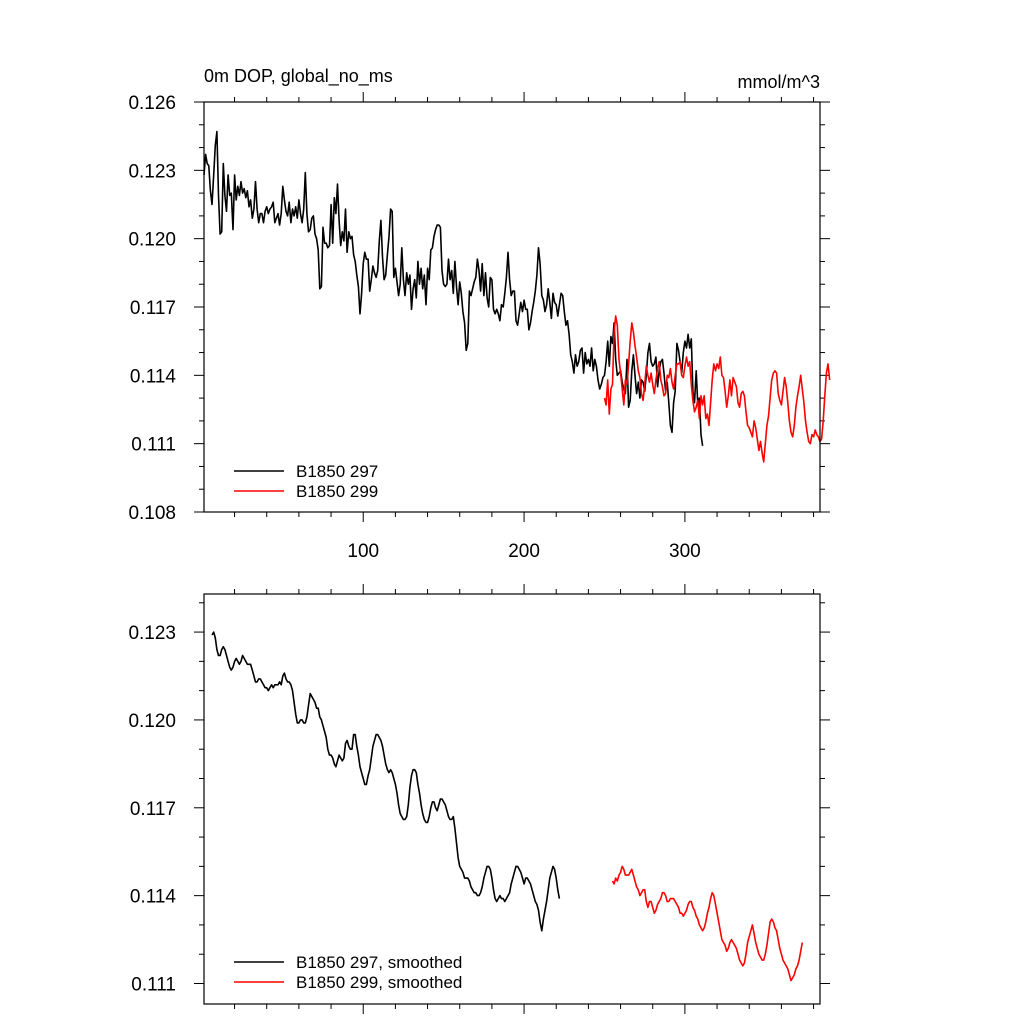  Describe the element at coordinates (298, 76) in the screenshot. I see `chart-title: 0m DOP, global_no_ms` at that location.